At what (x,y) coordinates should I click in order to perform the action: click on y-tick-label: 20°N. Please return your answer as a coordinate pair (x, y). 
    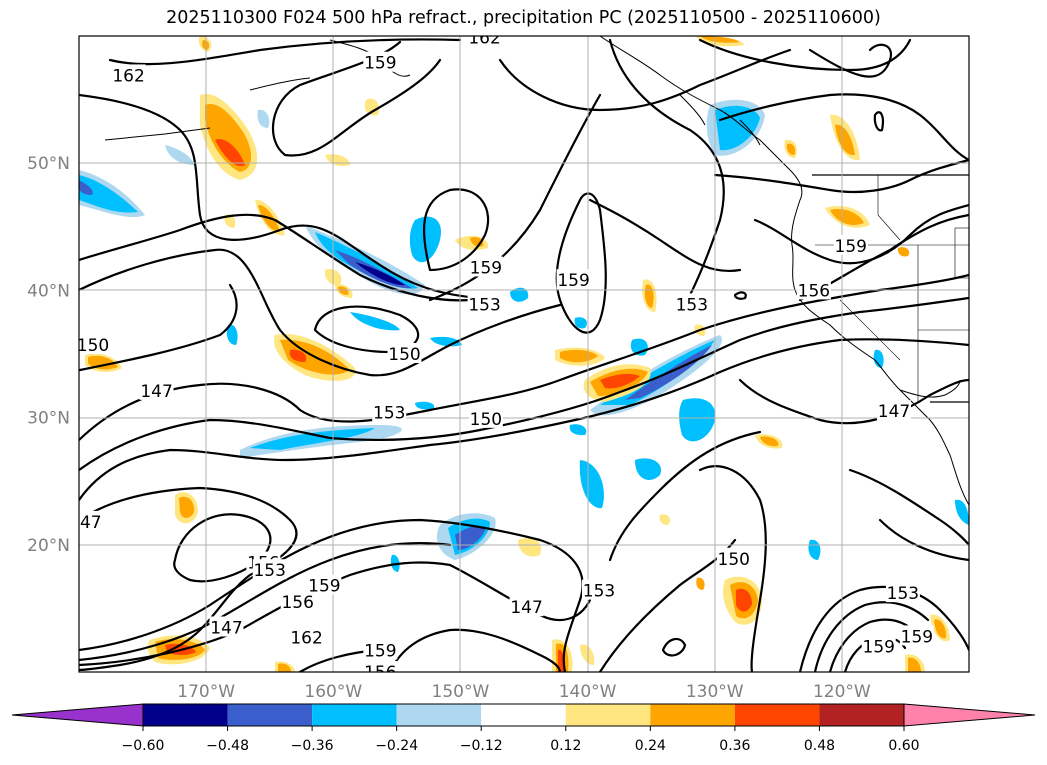
    Looking at the image, I should click on (48, 546).